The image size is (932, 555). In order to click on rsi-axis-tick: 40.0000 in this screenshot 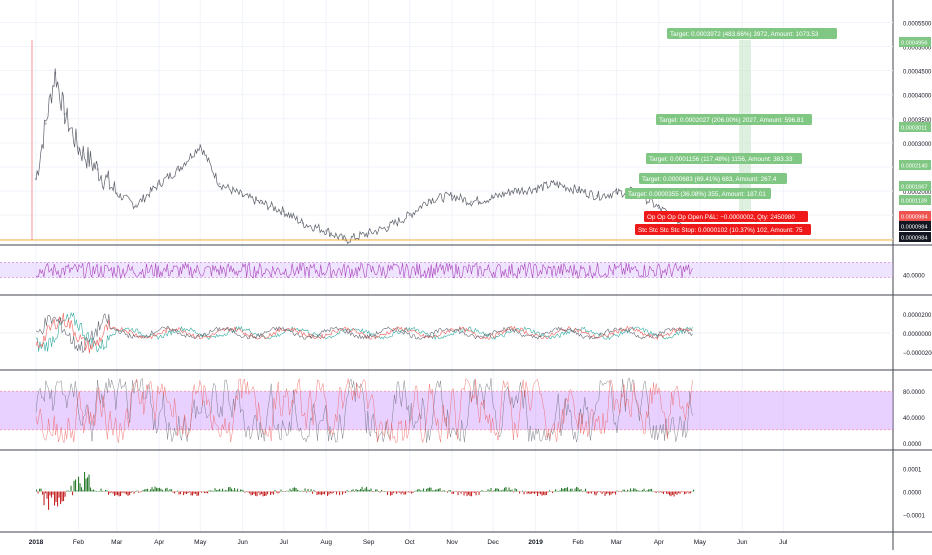, I will do `click(914, 277)`.